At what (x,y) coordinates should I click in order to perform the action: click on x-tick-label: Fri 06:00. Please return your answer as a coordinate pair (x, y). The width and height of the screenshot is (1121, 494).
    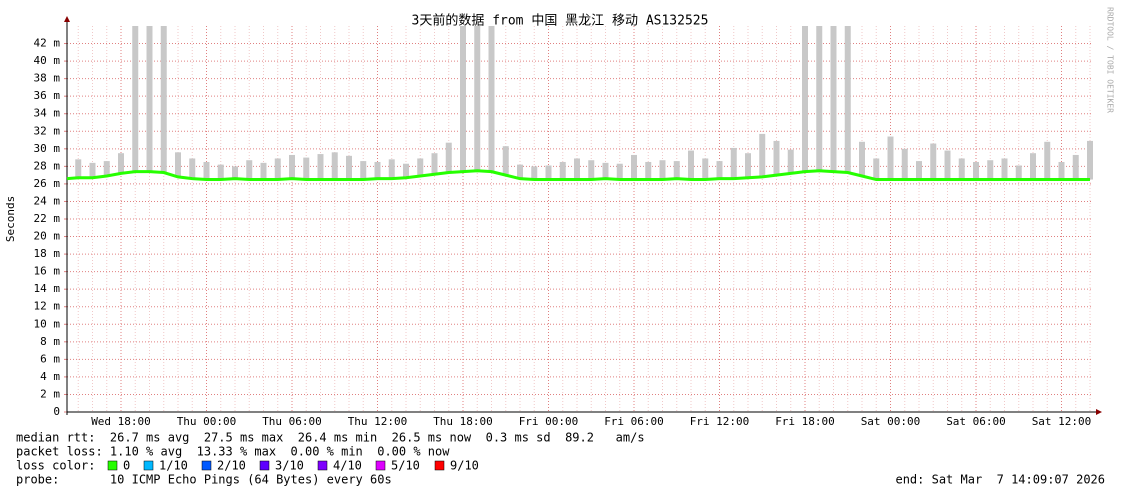
    Looking at the image, I should click on (634, 421).